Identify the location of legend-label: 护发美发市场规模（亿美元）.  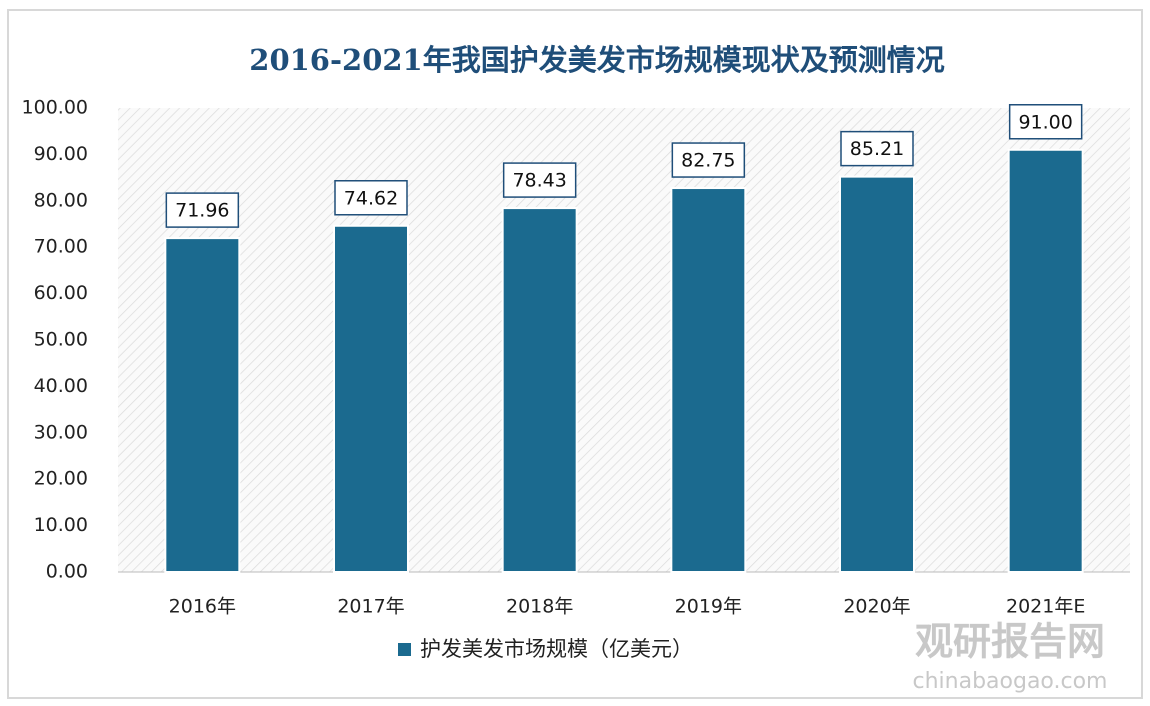
(556, 649).